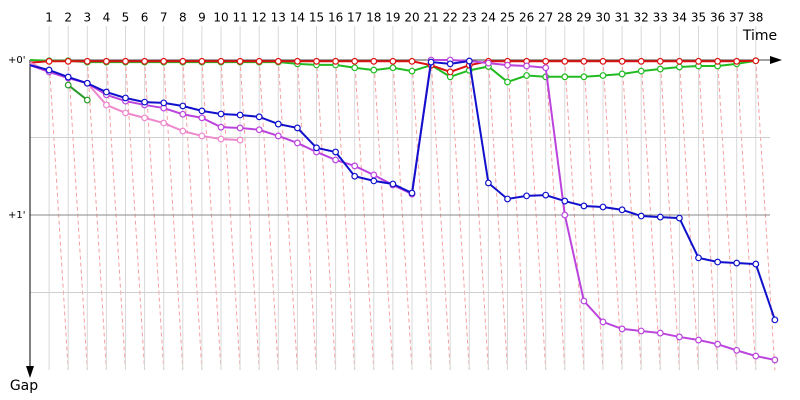  I want to click on x-arrow, so click(776, 60).